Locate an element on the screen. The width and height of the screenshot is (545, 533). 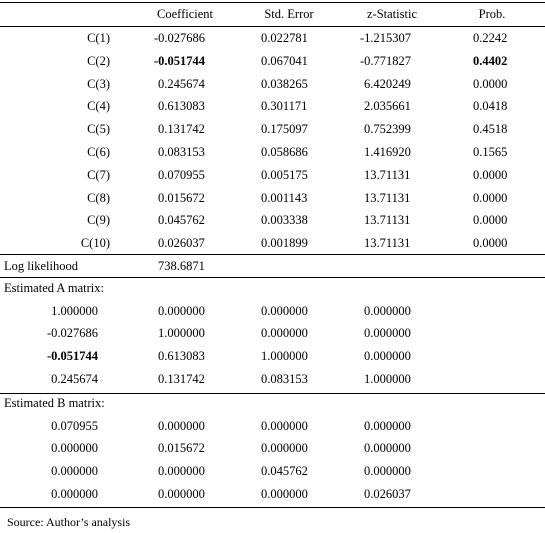
se-value: 0.067041 is located at coordinates (284, 60).